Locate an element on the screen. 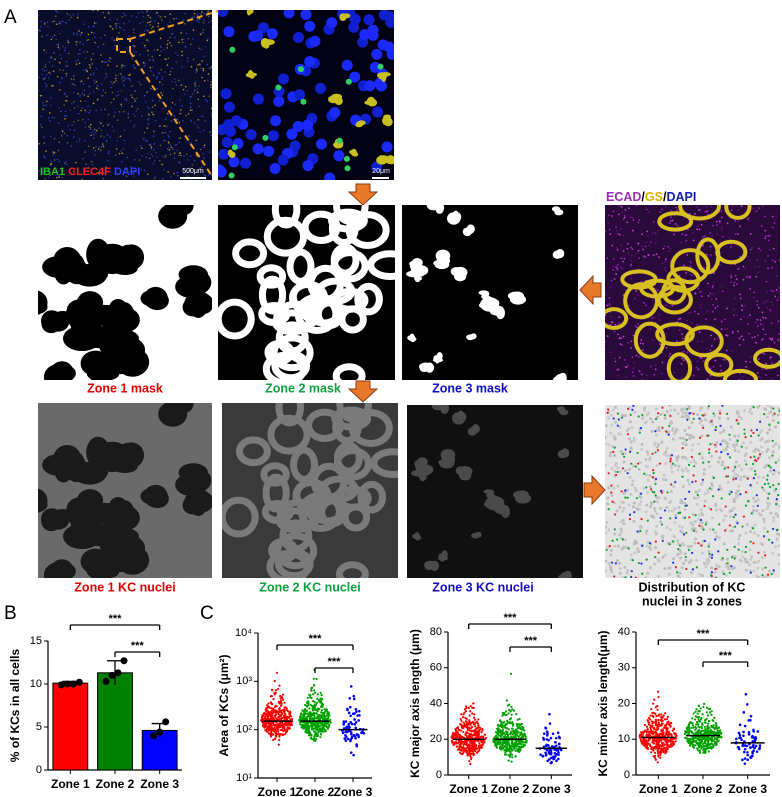 The height and width of the screenshot is (797, 782). micrograph is located at coordinates (125, 292).